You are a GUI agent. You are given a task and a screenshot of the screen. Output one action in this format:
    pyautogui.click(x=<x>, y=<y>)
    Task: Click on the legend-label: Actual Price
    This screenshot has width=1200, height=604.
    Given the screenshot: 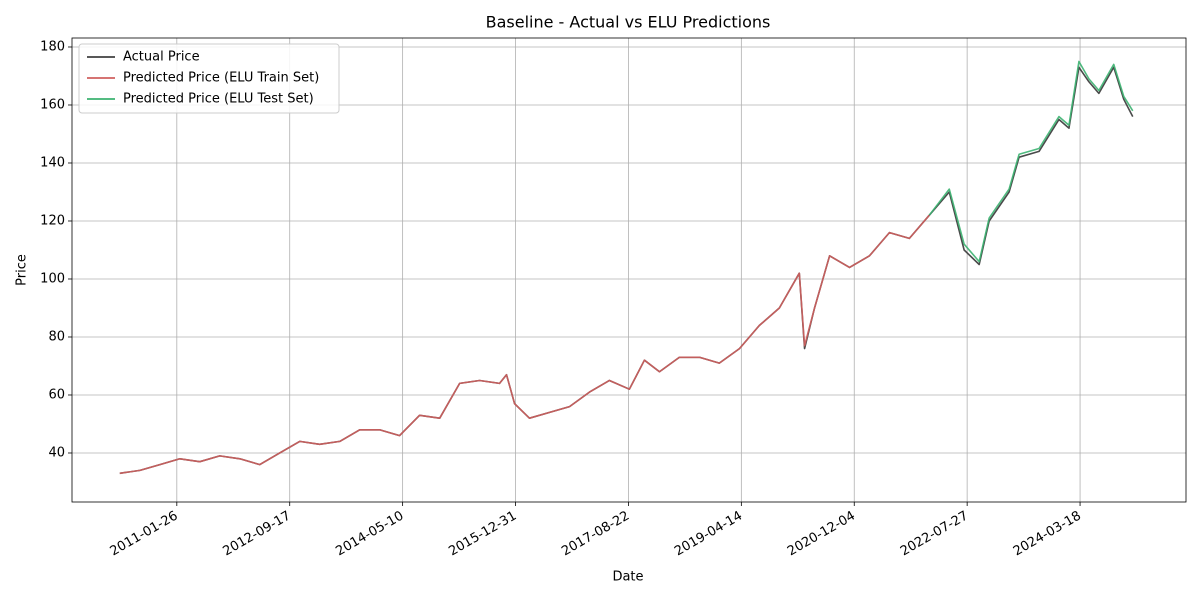 What is the action you would take?
    pyautogui.click(x=161, y=57)
    